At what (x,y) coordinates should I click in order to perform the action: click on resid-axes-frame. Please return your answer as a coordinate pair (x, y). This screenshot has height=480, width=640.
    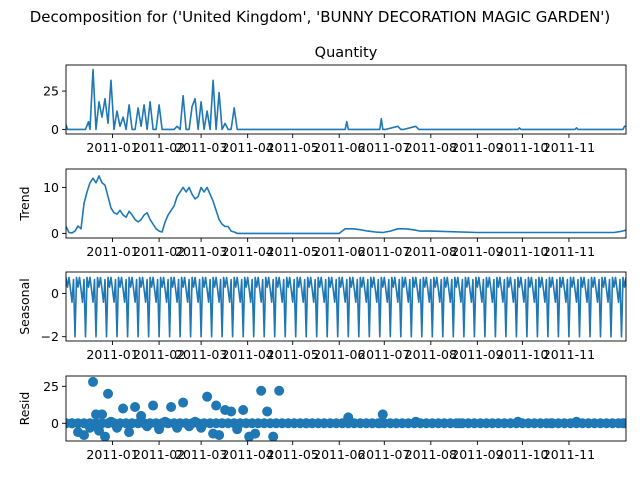
    Looking at the image, I should click on (346, 408).